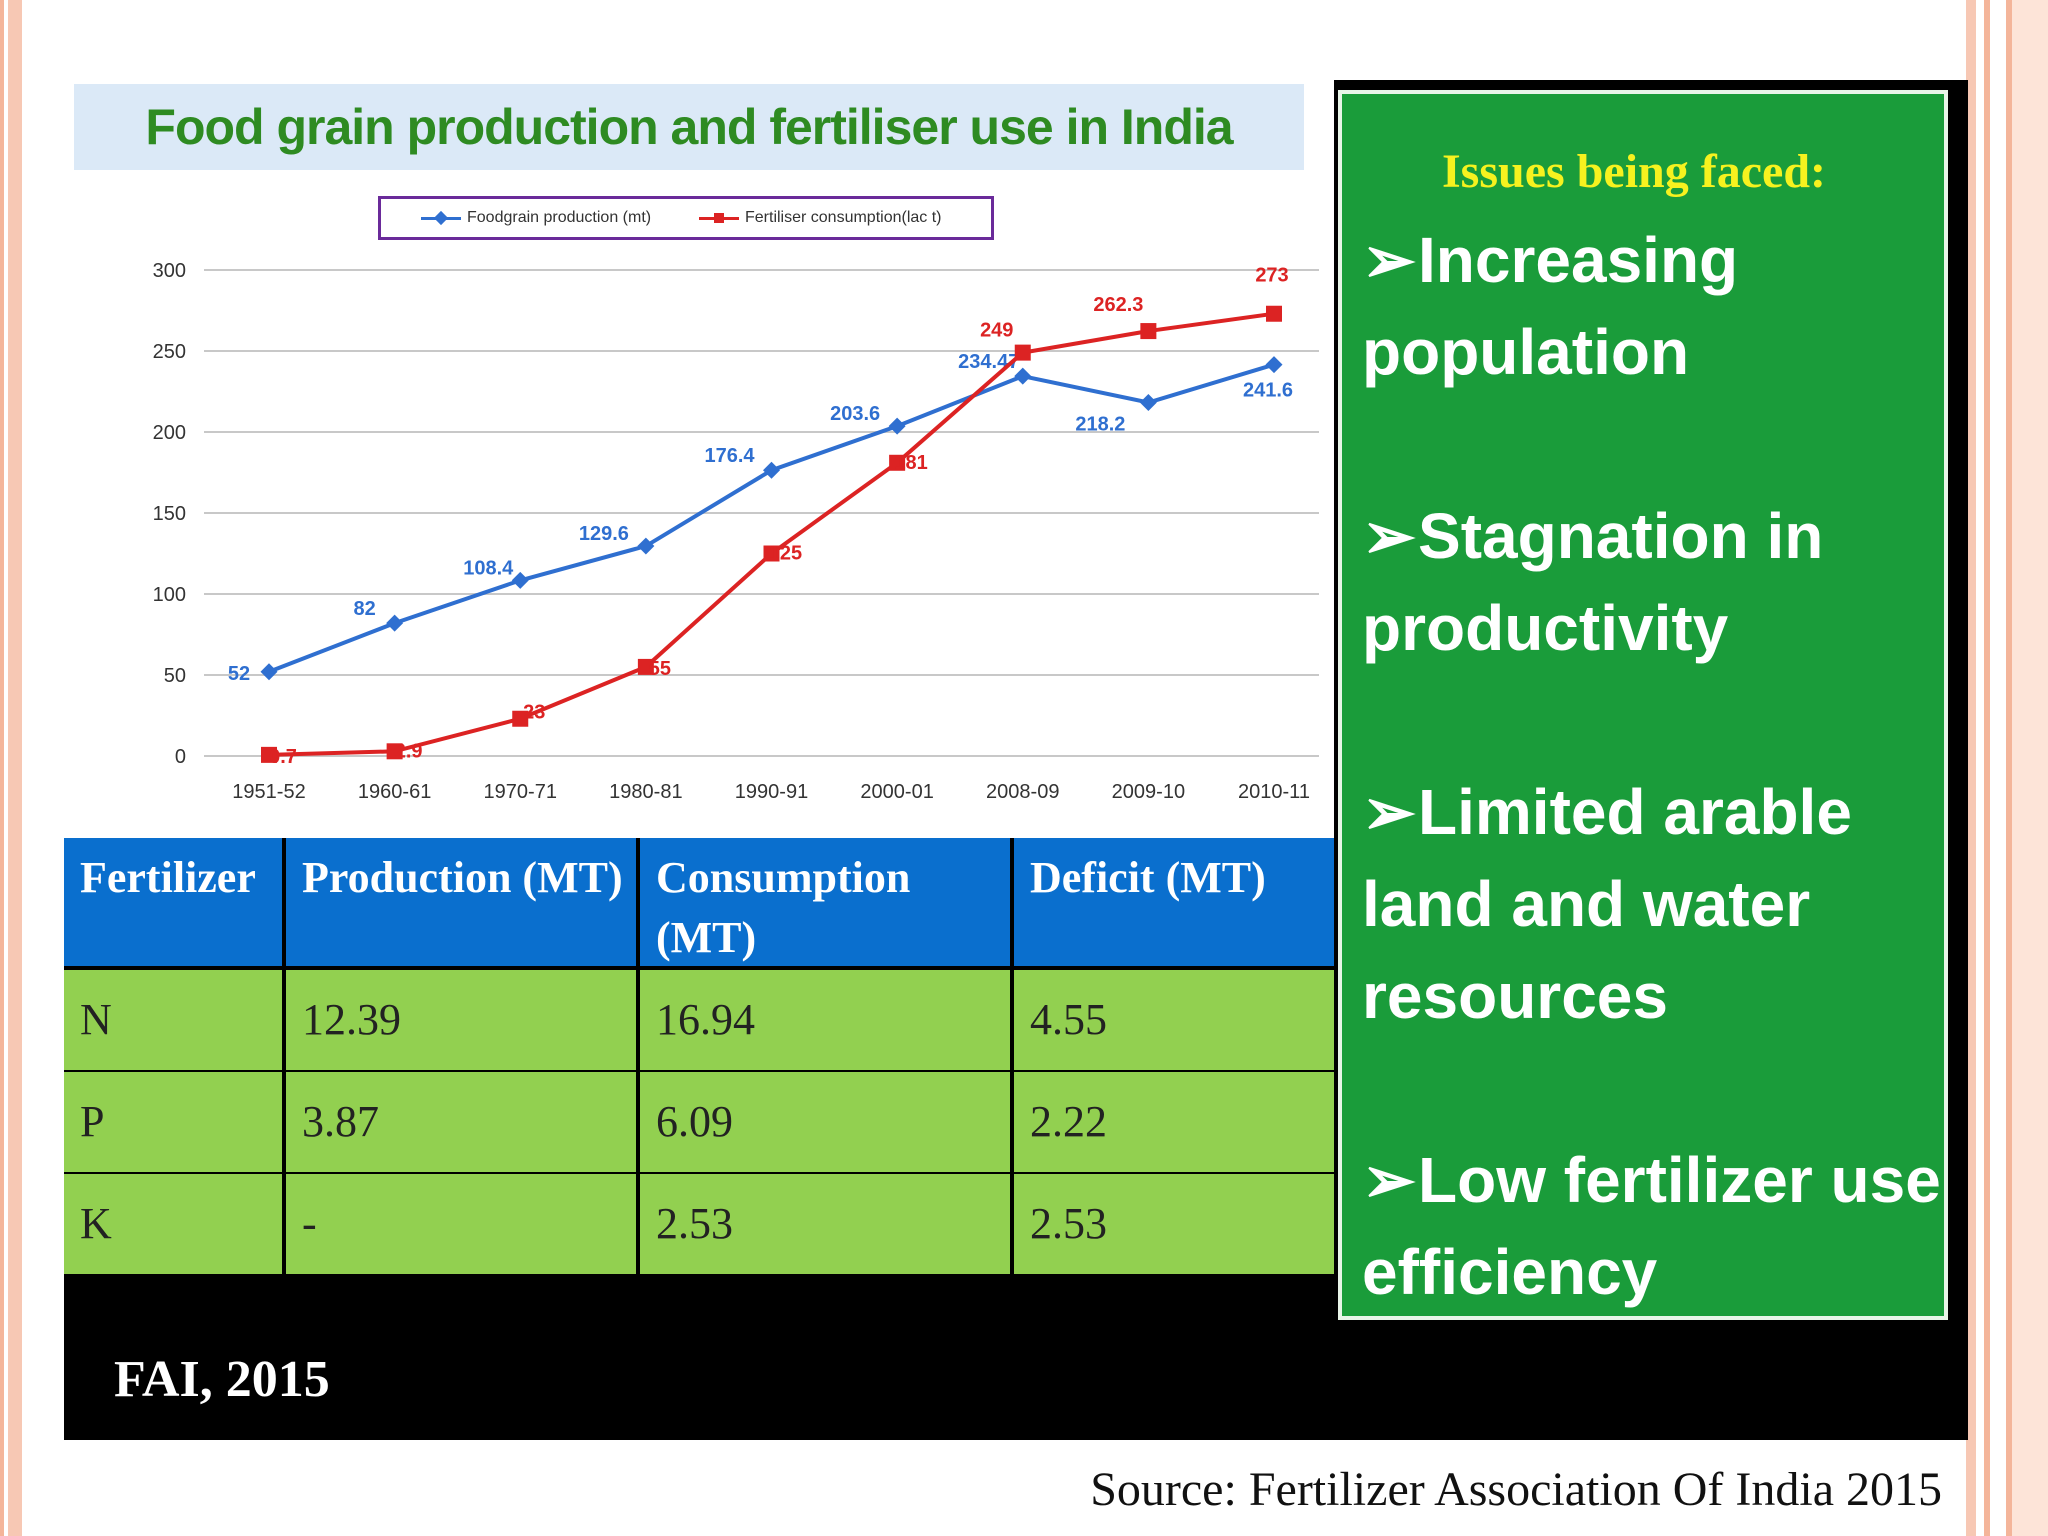 This screenshot has width=2048, height=1536. I want to click on y-tick-label: 50, so click(175, 676).